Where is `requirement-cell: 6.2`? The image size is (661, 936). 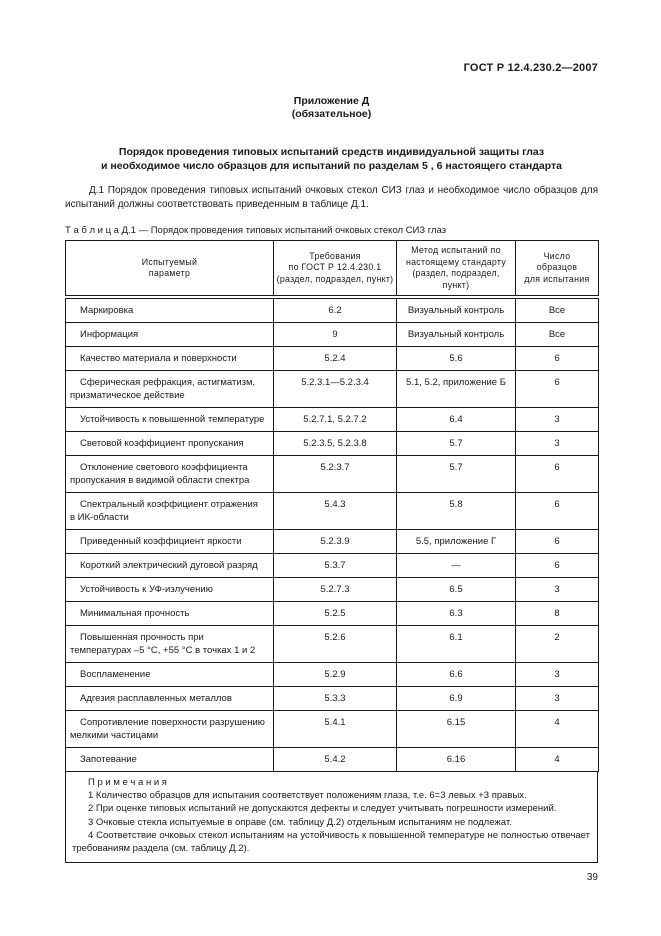
requirement-cell: 6.2 is located at coordinates (335, 309).